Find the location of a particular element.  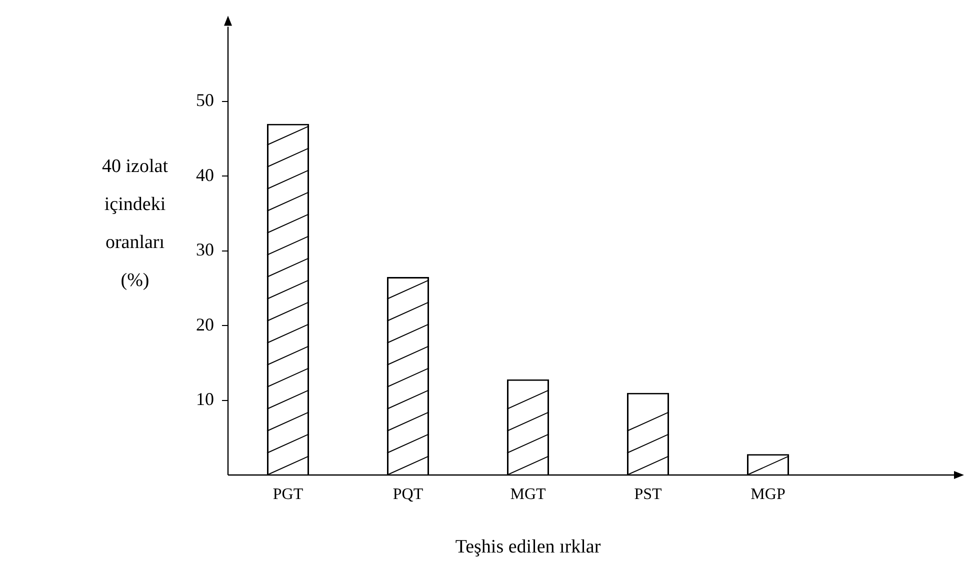

x-tick-label: PQT is located at coordinates (408, 494).